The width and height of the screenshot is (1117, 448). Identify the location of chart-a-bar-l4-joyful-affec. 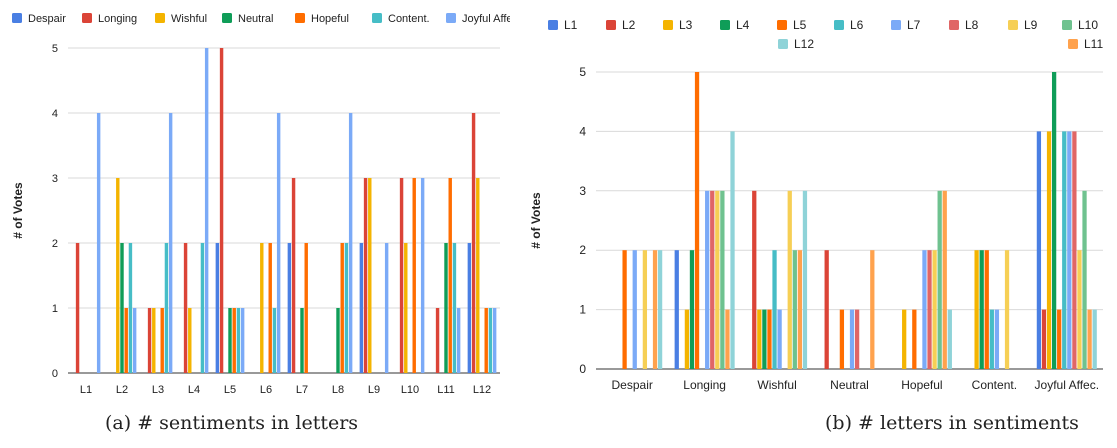
(206, 210).